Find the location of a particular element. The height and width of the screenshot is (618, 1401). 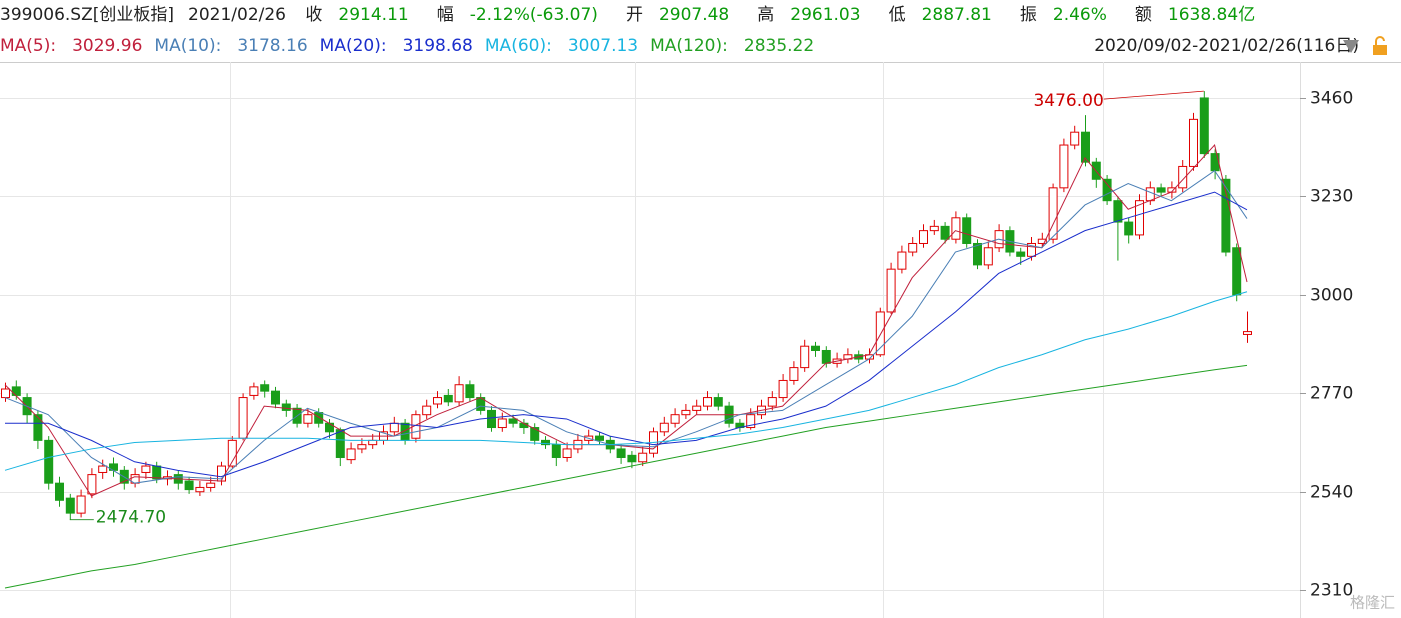

legend-value: 3198.68 is located at coordinates (437, 46).